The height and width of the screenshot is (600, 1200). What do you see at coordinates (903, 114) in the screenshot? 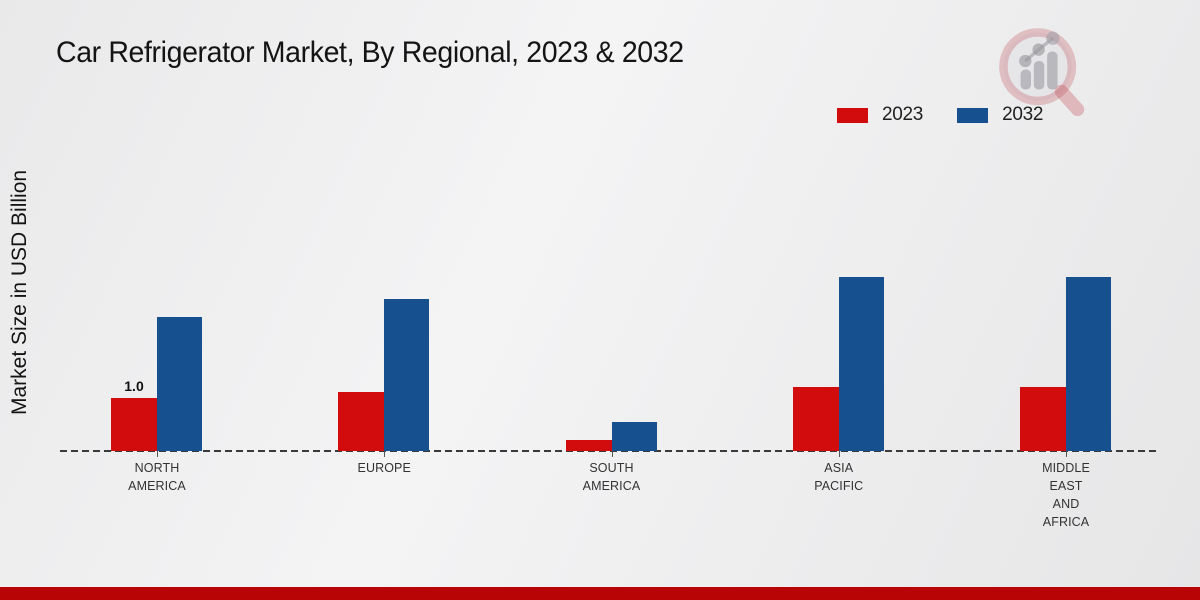
I see `legend-label-2023: 2023` at bounding box center [903, 114].